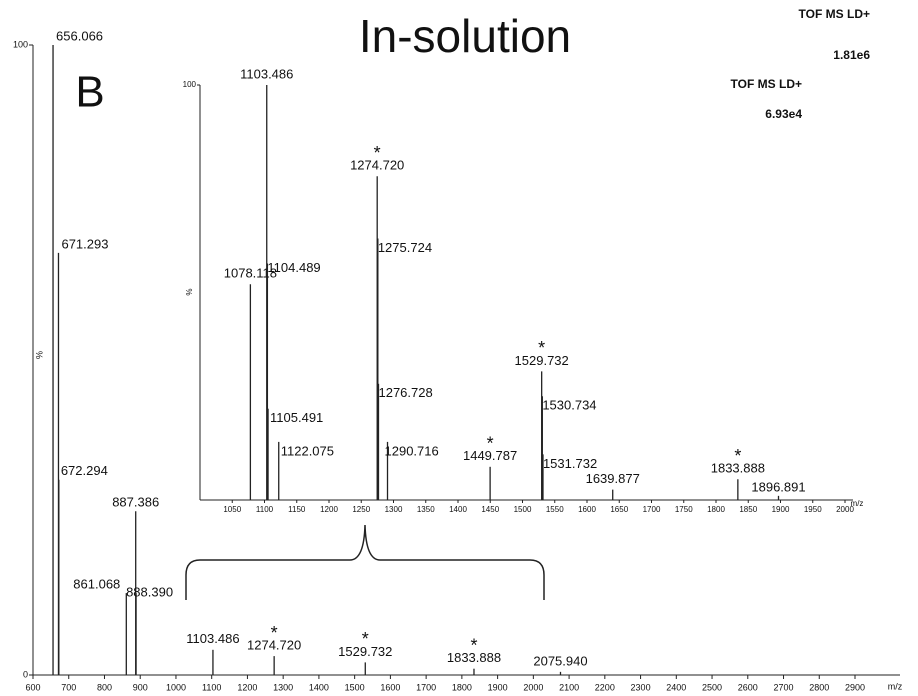 Image resolution: width=918 pixels, height=696 pixels. I want to click on x-tick-label: 1850, so click(748, 509).